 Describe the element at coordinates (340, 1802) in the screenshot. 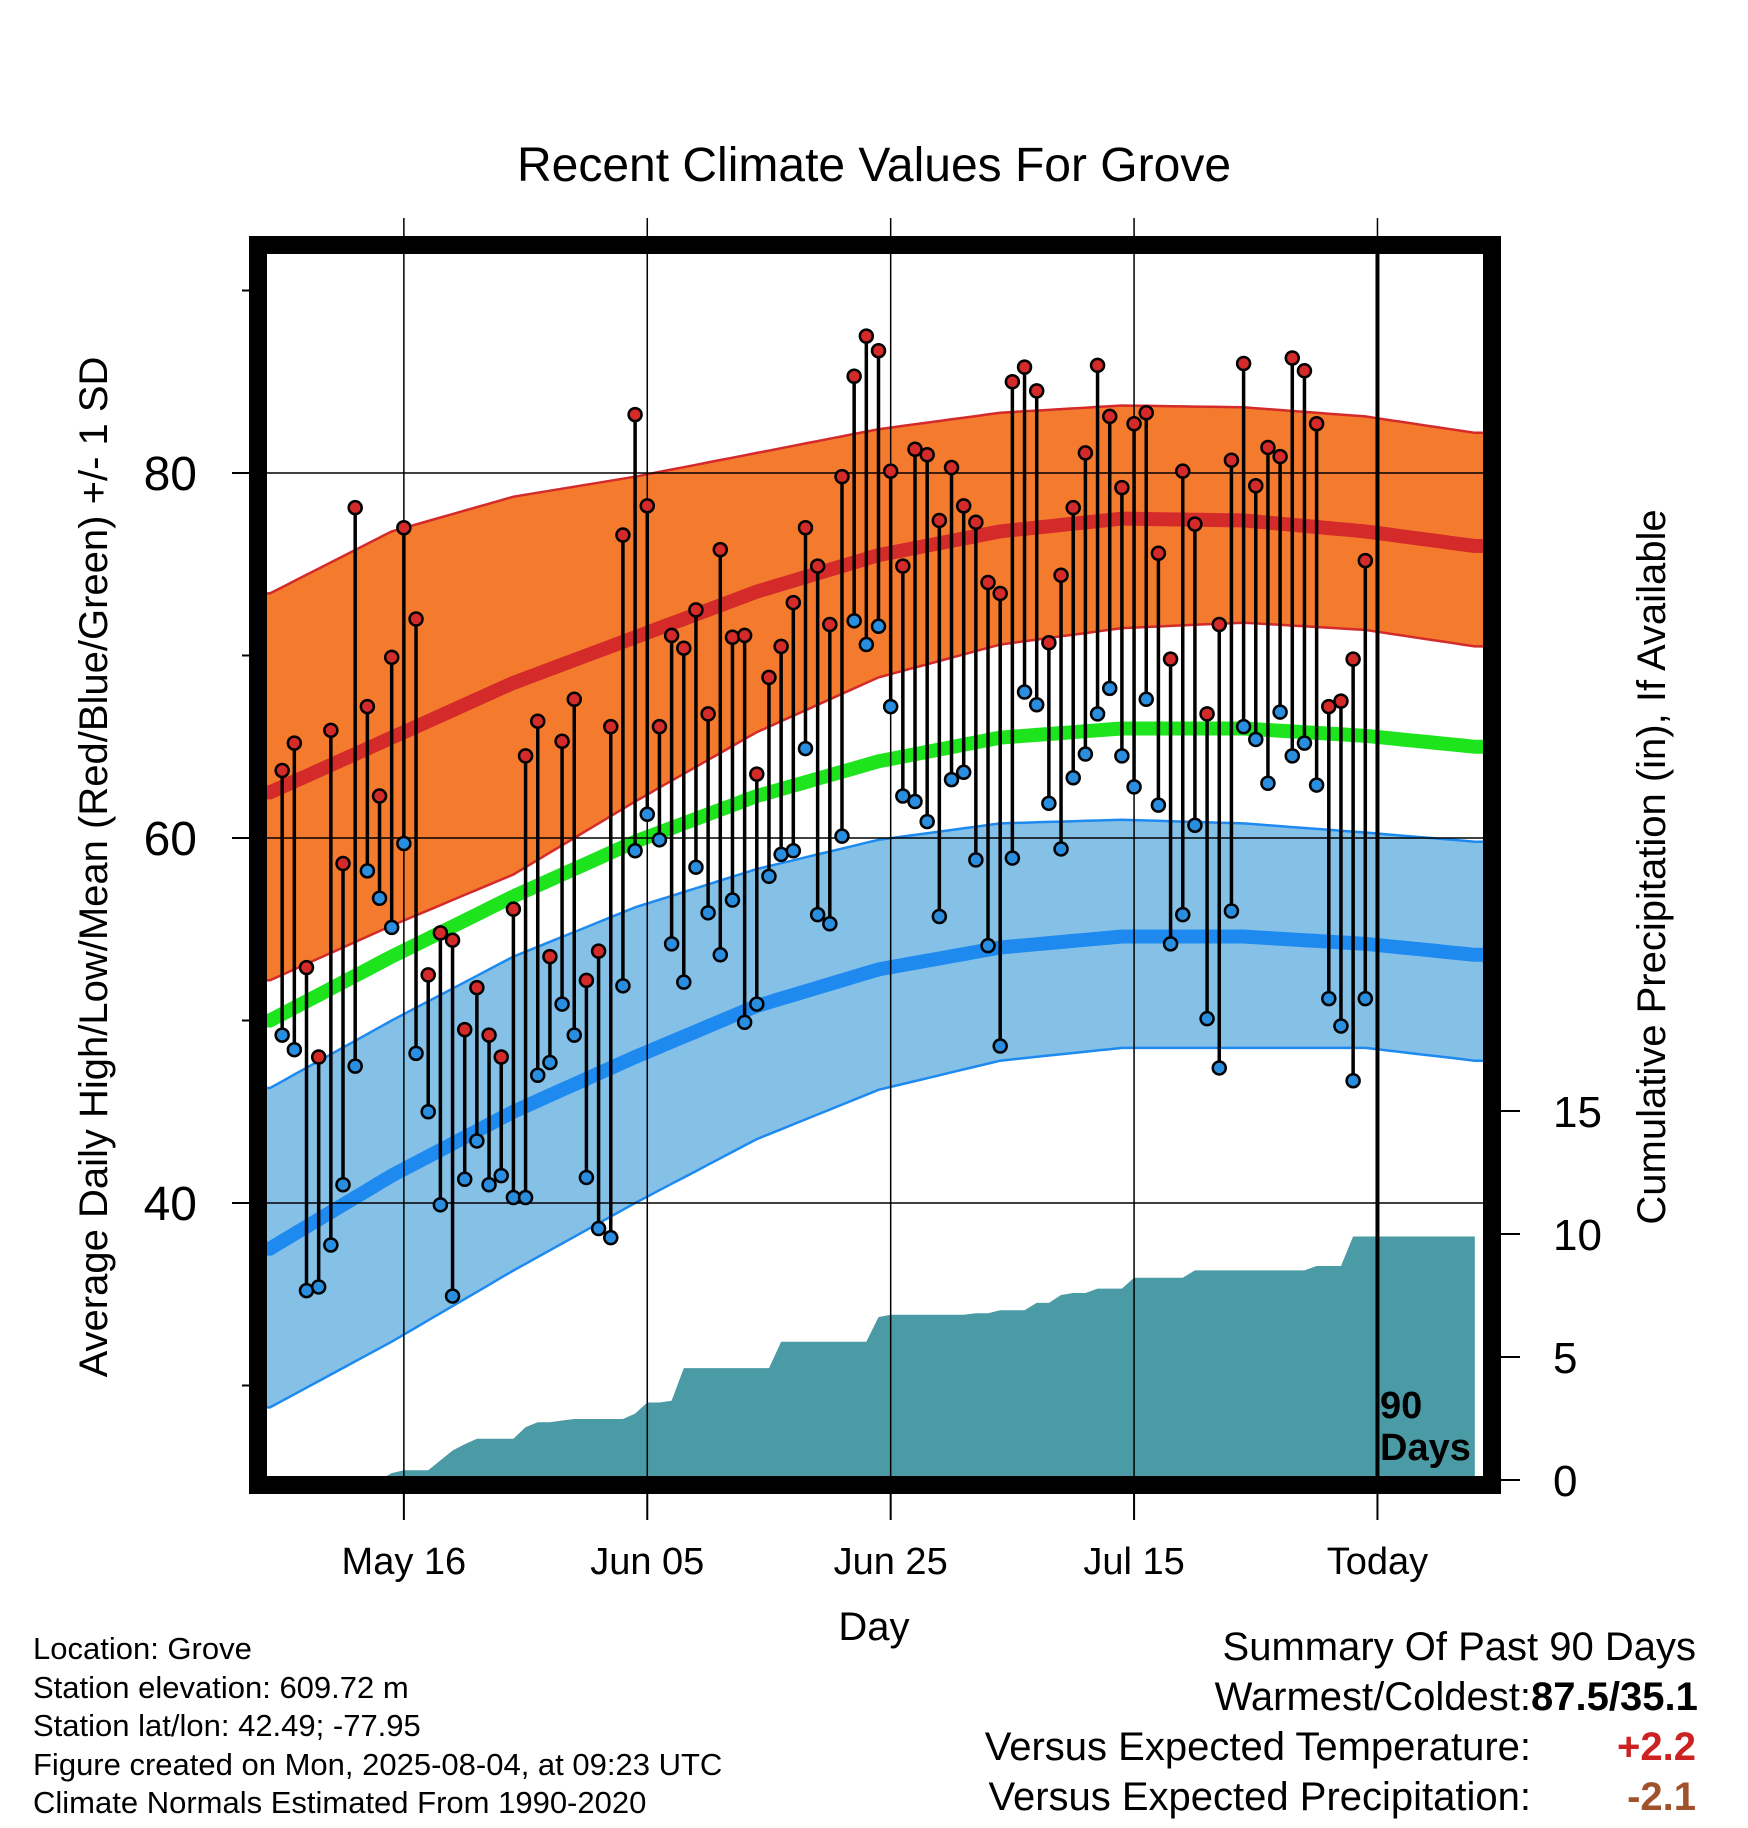

I see `normals-text: Climate Normals Estimated From 1990-2020` at that location.